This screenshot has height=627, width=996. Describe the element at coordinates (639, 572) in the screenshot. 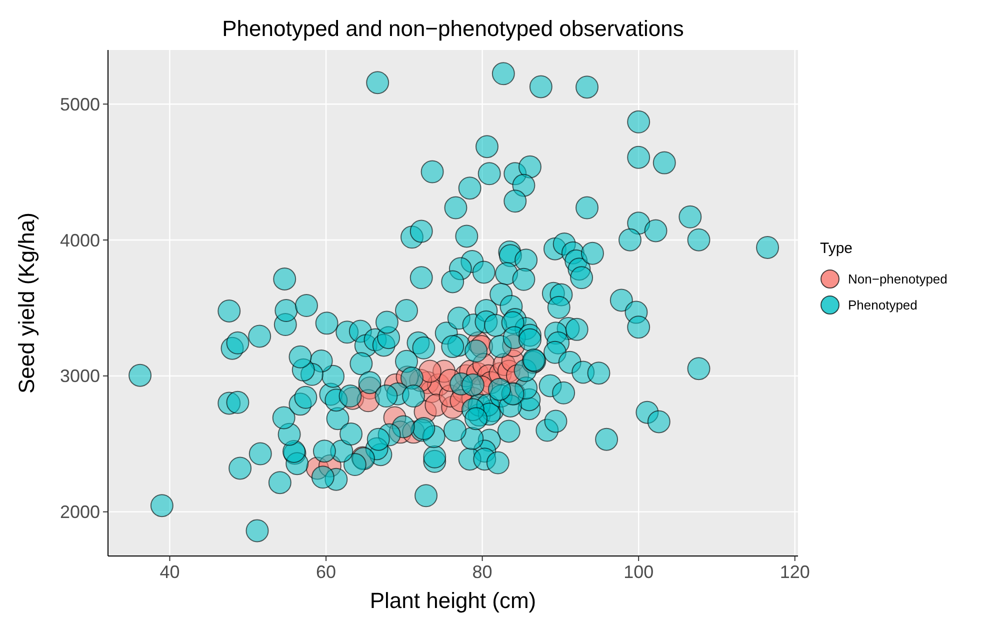

I see `x-tick-label: 100` at that location.